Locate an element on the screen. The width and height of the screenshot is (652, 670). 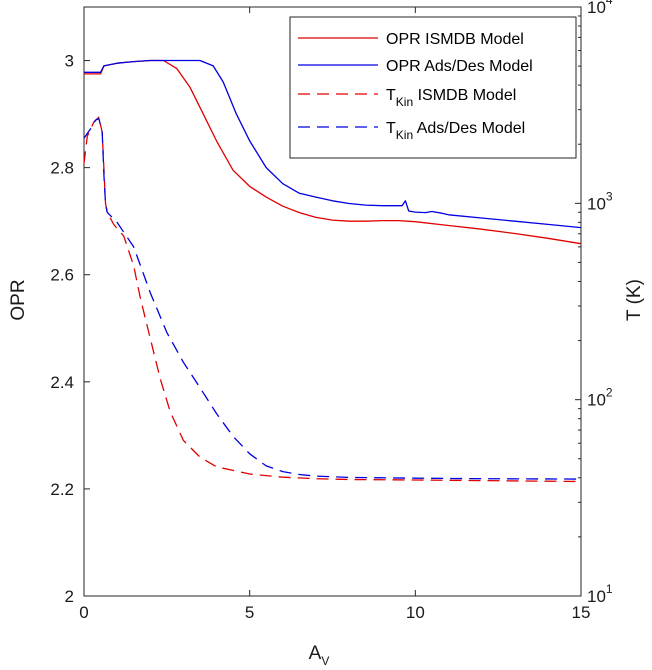
y-left-tick-label: 2.8 is located at coordinates (62, 168).